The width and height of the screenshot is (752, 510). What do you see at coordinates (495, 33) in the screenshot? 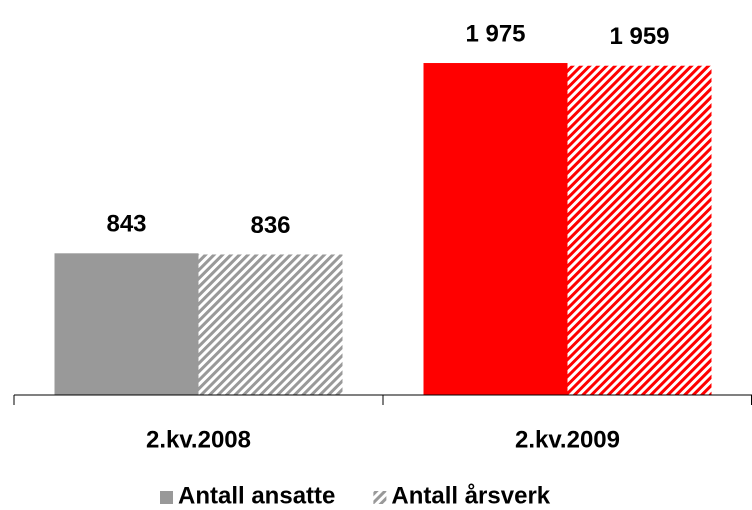
I see `value-label: 1 975` at bounding box center [495, 33].